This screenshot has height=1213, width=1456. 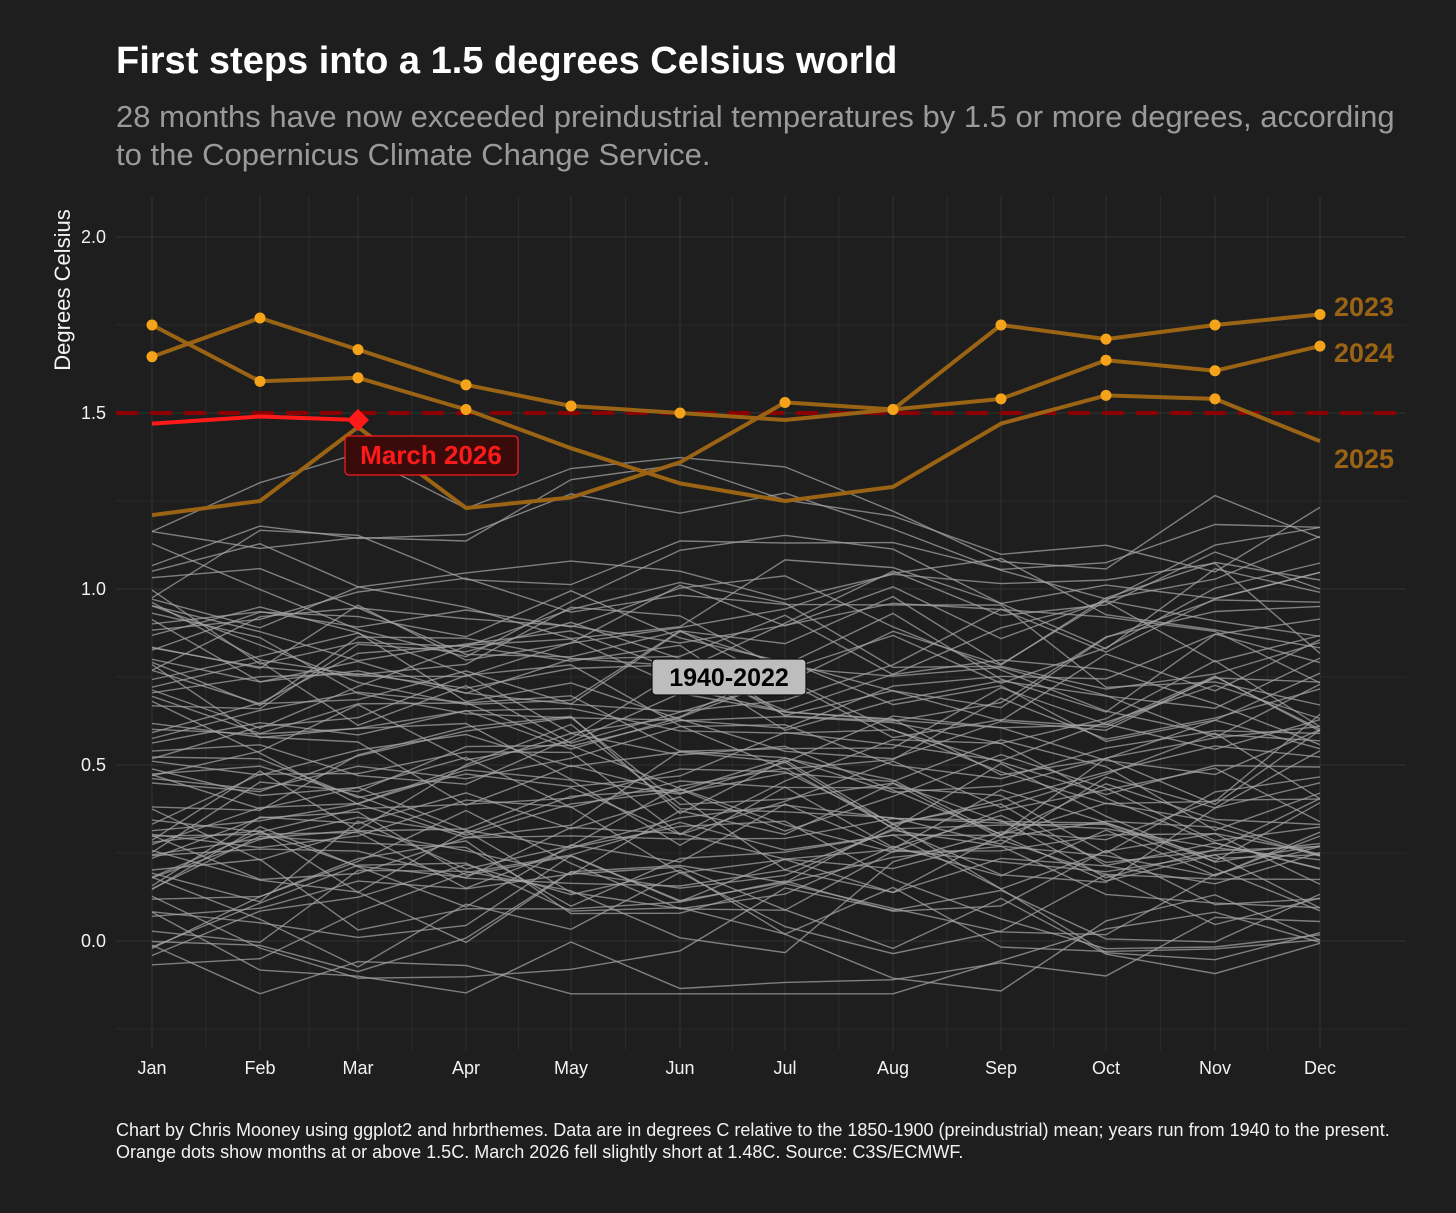 I want to click on series-line-2023, so click(x=736, y=415).